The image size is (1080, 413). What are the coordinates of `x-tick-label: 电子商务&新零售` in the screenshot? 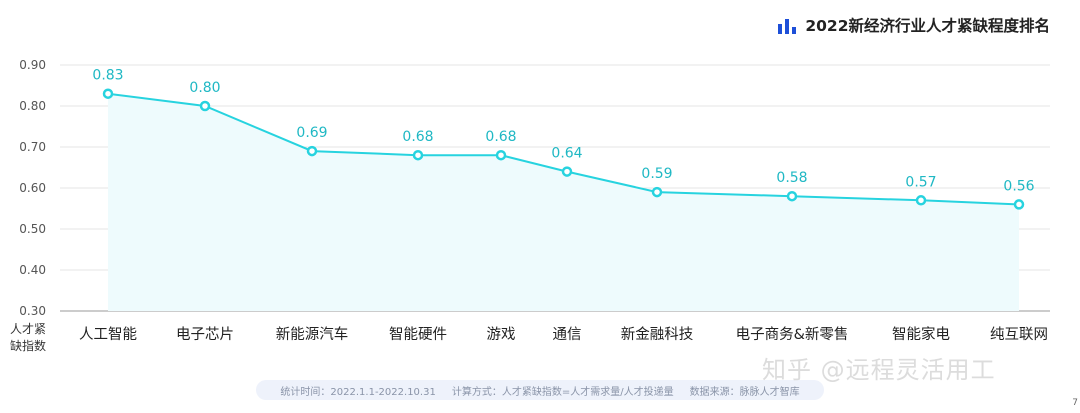 It's located at (792, 334).